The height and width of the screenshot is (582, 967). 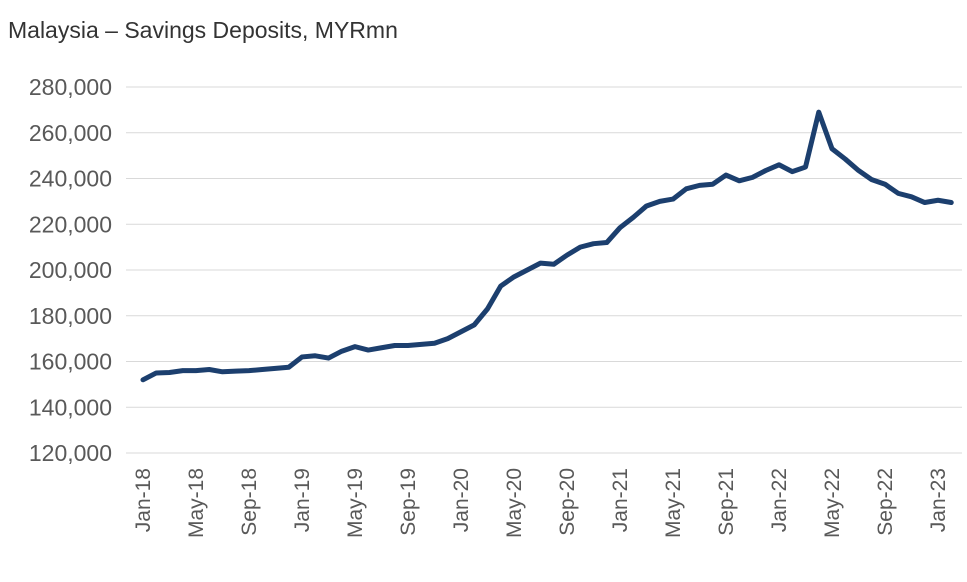 What do you see at coordinates (938, 500) in the screenshot?
I see `x-tick-label: Jan-23` at bounding box center [938, 500].